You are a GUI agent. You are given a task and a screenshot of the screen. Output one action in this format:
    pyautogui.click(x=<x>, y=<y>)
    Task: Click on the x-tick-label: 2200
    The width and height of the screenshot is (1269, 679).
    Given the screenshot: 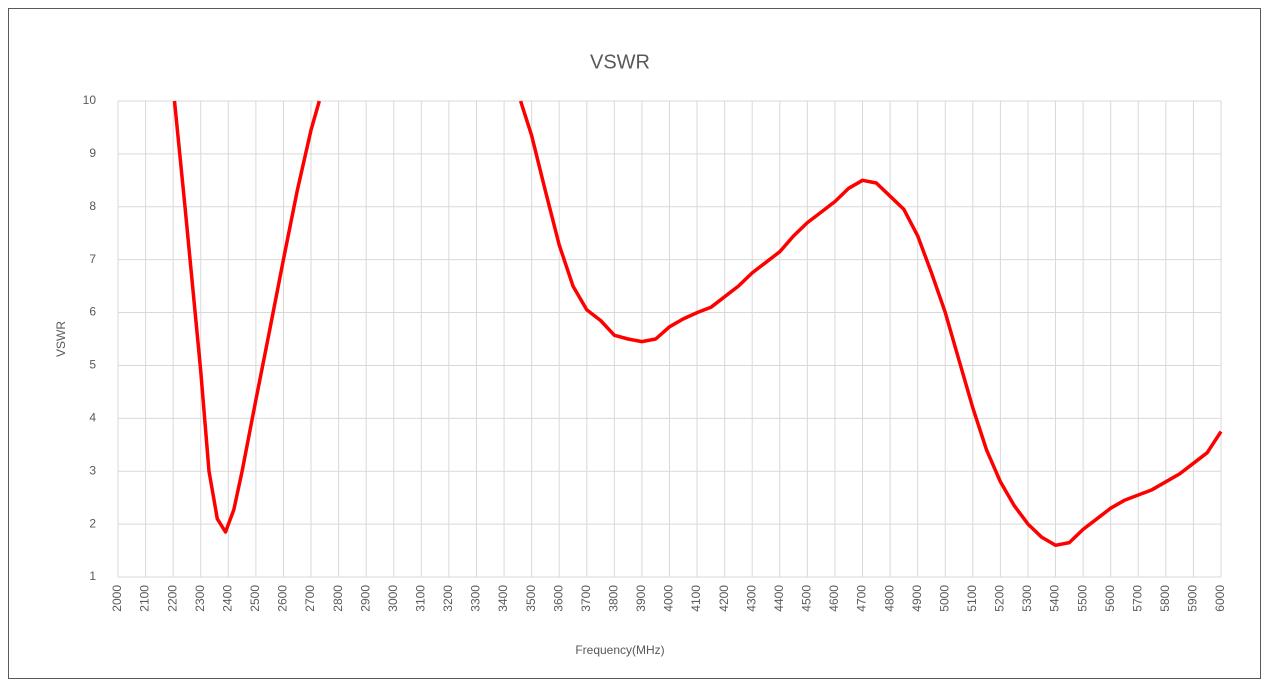 What is the action you would take?
    pyautogui.click(x=172, y=598)
    